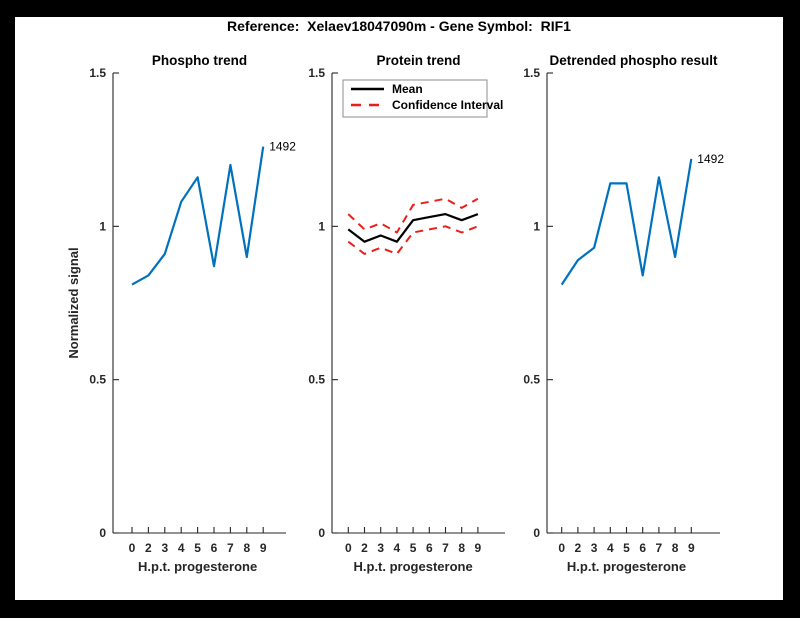 The height and width of the screenshot is (618, 800). What do you see at coordinates (447, 105) in the screenshot?
I see `legend-label: Confidence Interval` at bounding box center [447, 105].